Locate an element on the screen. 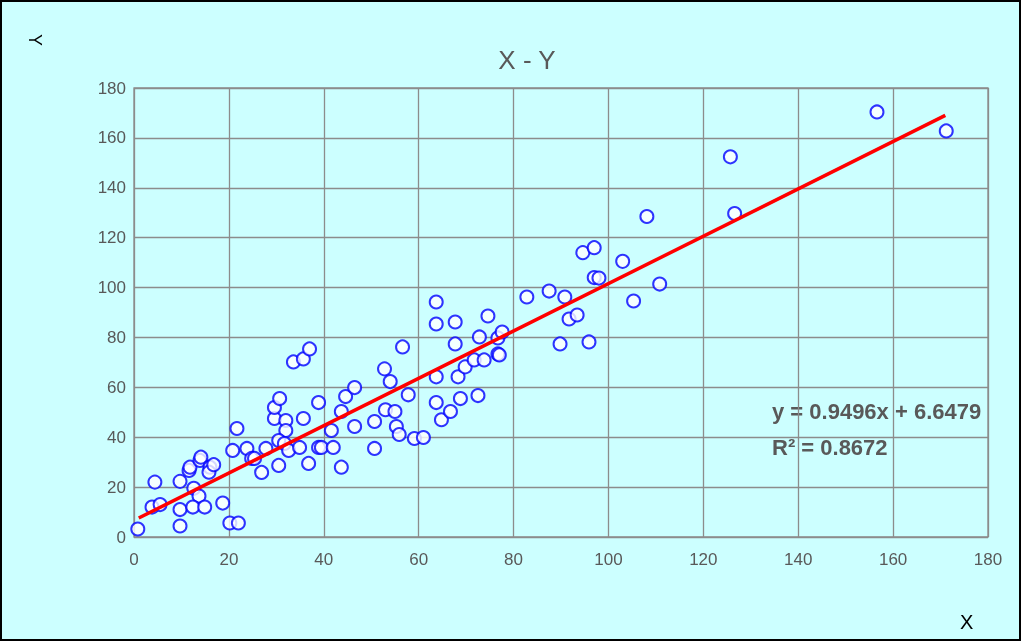  x-axis-title: X is located at coordinates (967, 622).